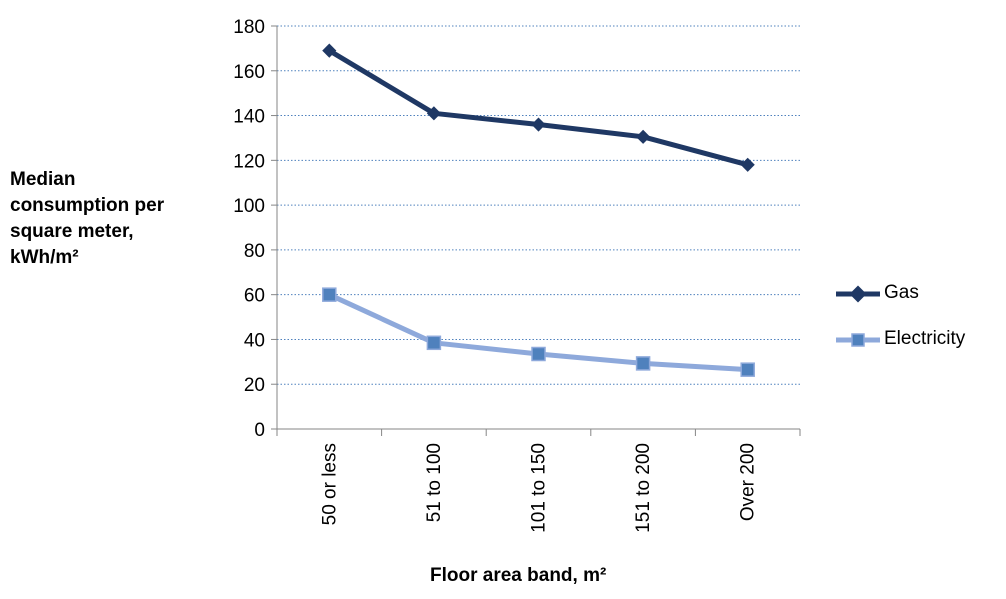  I want to click on x-tick-label: 101 to 150, so click(539, 488).